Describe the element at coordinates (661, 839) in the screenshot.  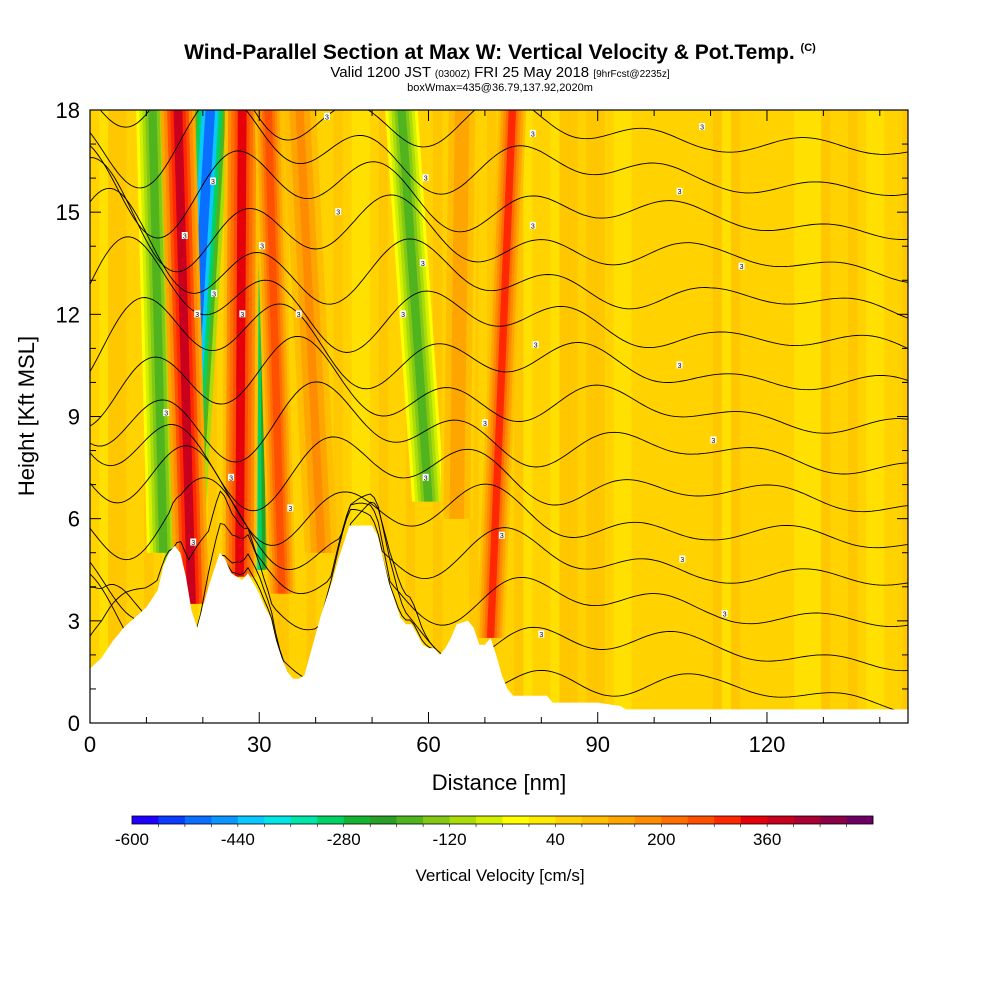
I see `colorbar-tick-label: 200` at that location.